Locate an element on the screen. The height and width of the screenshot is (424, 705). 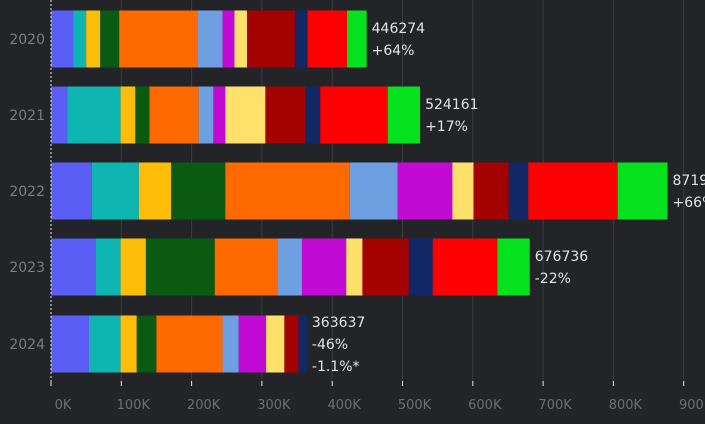
x-tick-label: 200K is located at coordinates (204, 405).